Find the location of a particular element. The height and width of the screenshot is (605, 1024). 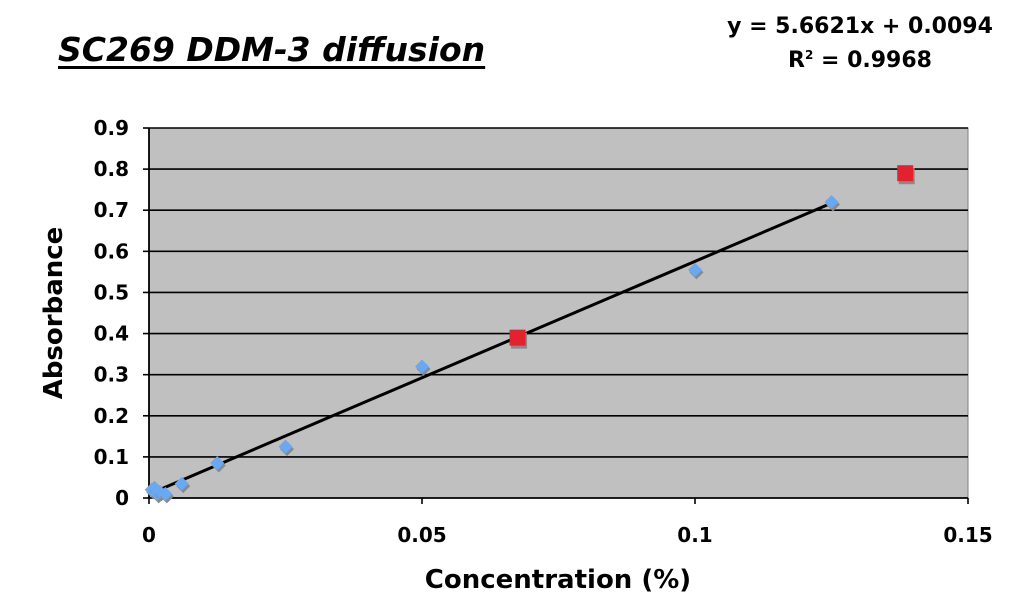

y-tick-label: 0 is located at coordinates (122, 498).